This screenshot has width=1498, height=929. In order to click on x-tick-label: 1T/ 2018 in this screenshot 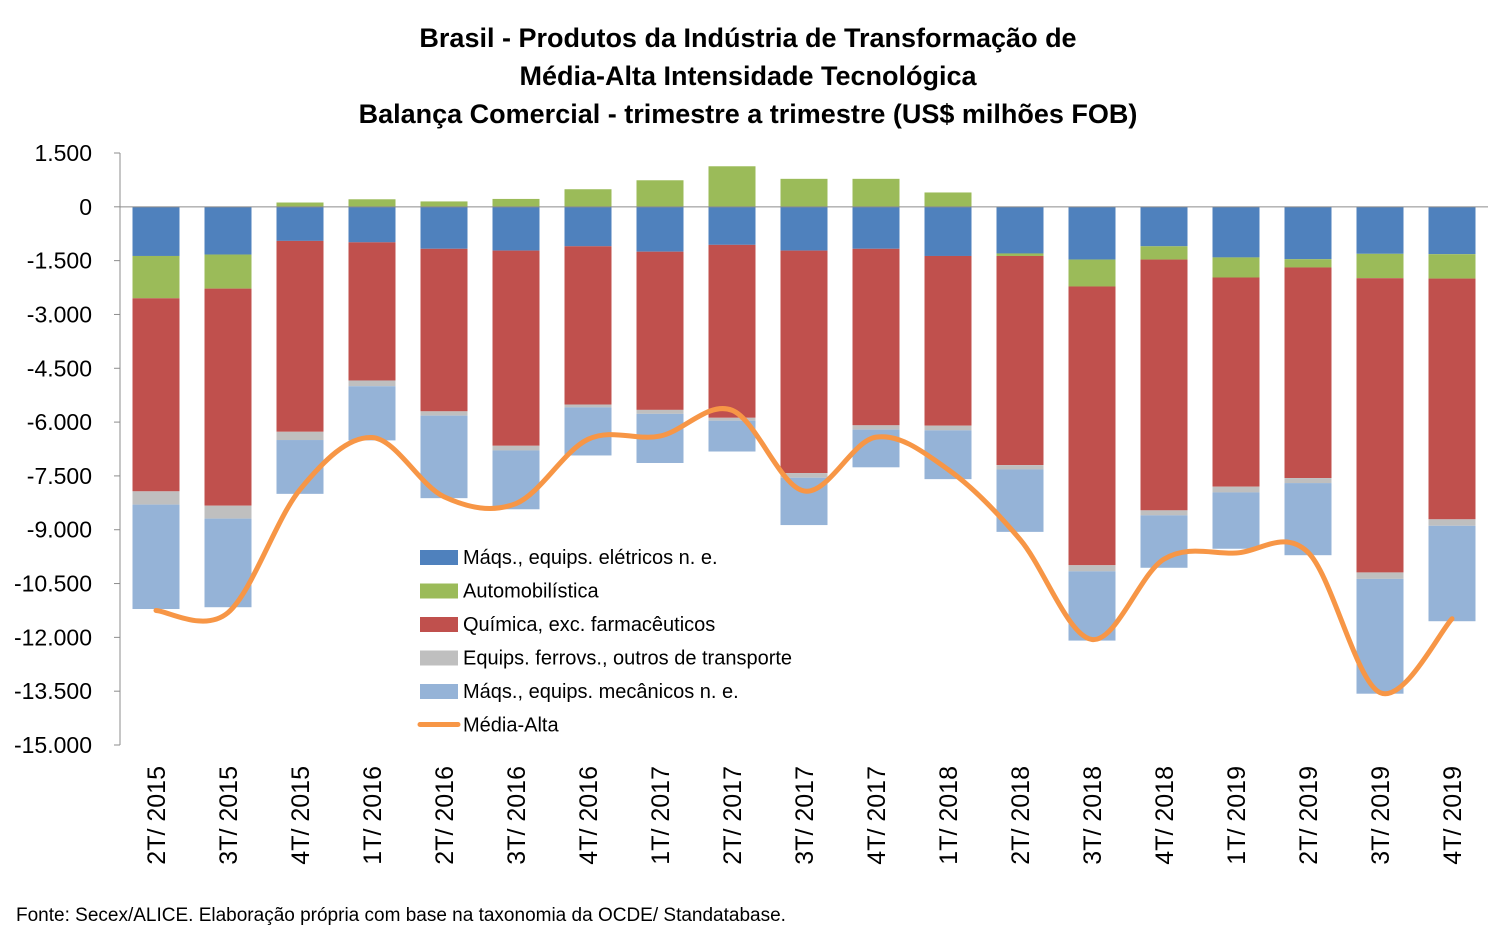, I will do `click(949, 815)`.